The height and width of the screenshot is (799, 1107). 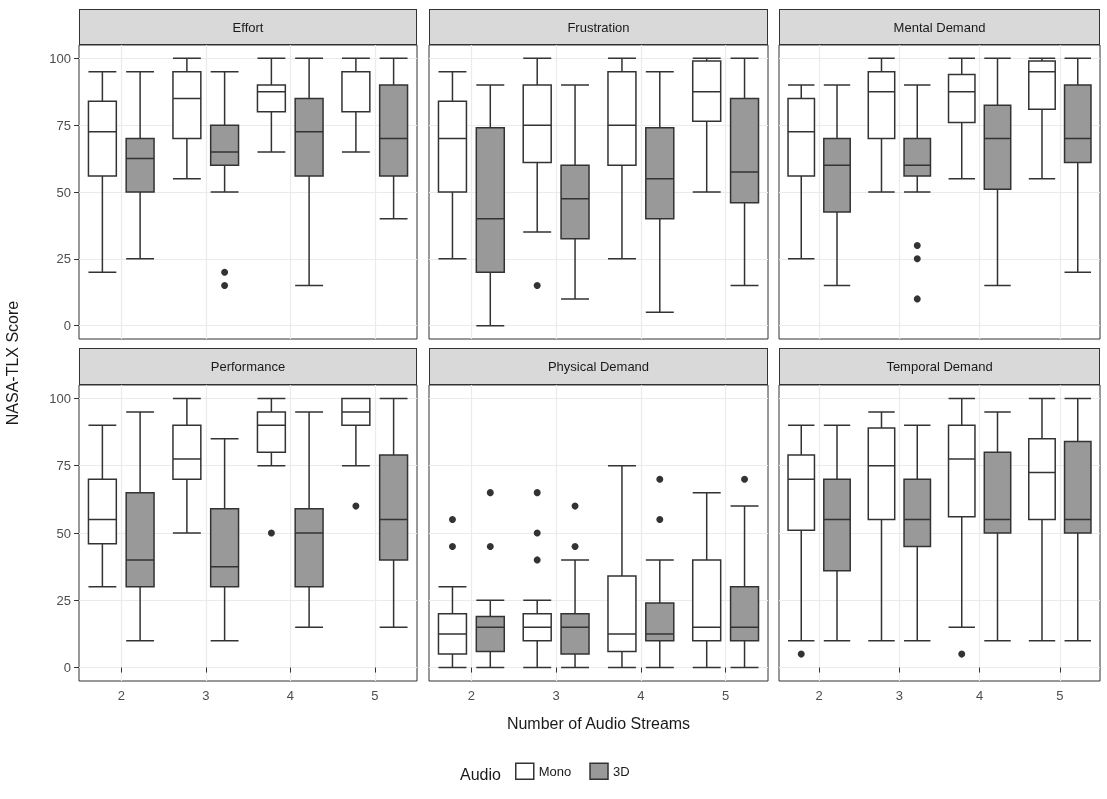 What do you see at coordinates (598, 27) in the screenshot?
I see `chart-title: Frustration` at bounding box center [598, 27].